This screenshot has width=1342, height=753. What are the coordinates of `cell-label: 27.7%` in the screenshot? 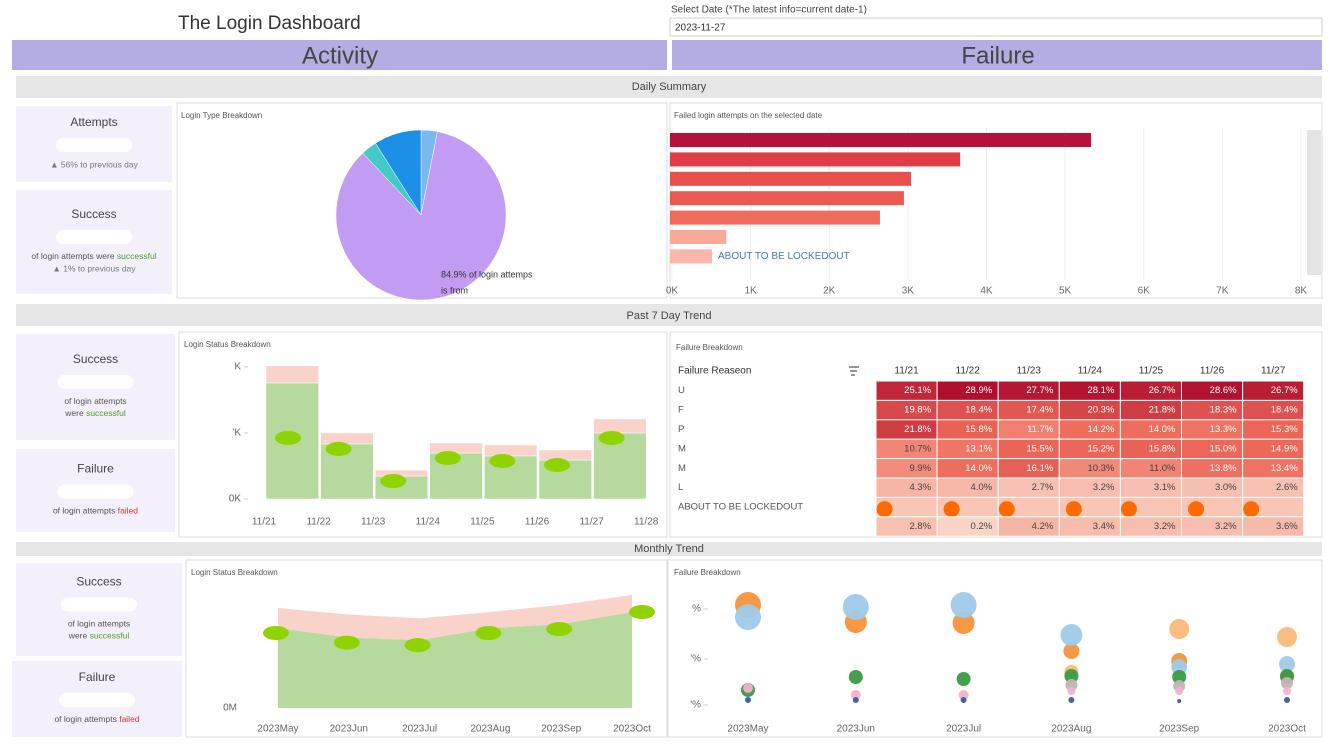 It's located at (1039, 390).